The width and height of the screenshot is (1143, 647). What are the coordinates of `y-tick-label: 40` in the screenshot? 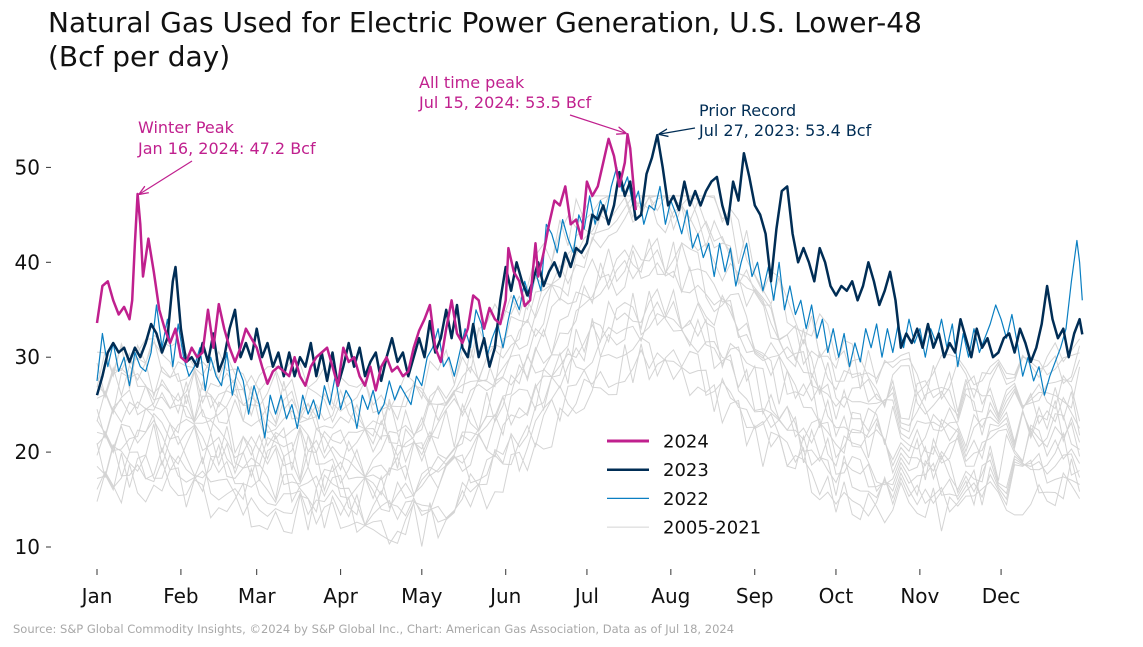 It's located at (27, 262).